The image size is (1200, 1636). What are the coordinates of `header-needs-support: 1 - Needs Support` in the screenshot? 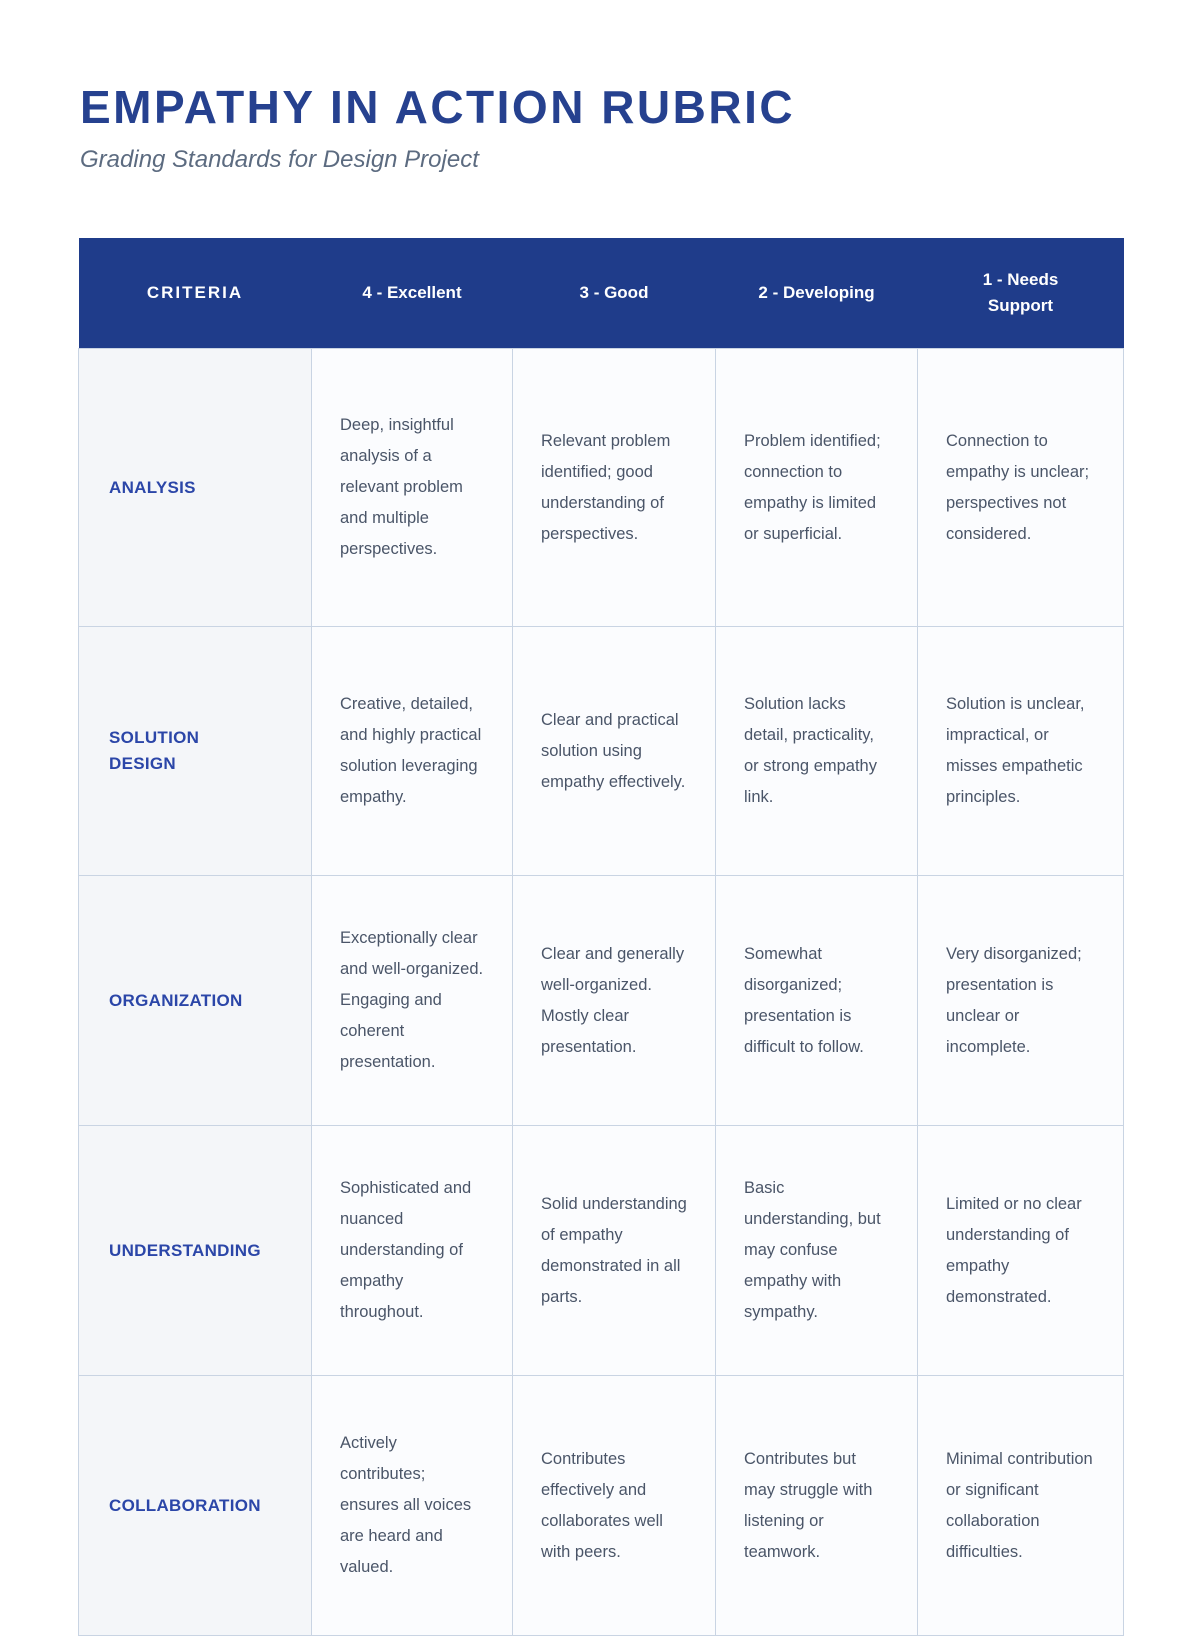 It's located at (1020, 293).